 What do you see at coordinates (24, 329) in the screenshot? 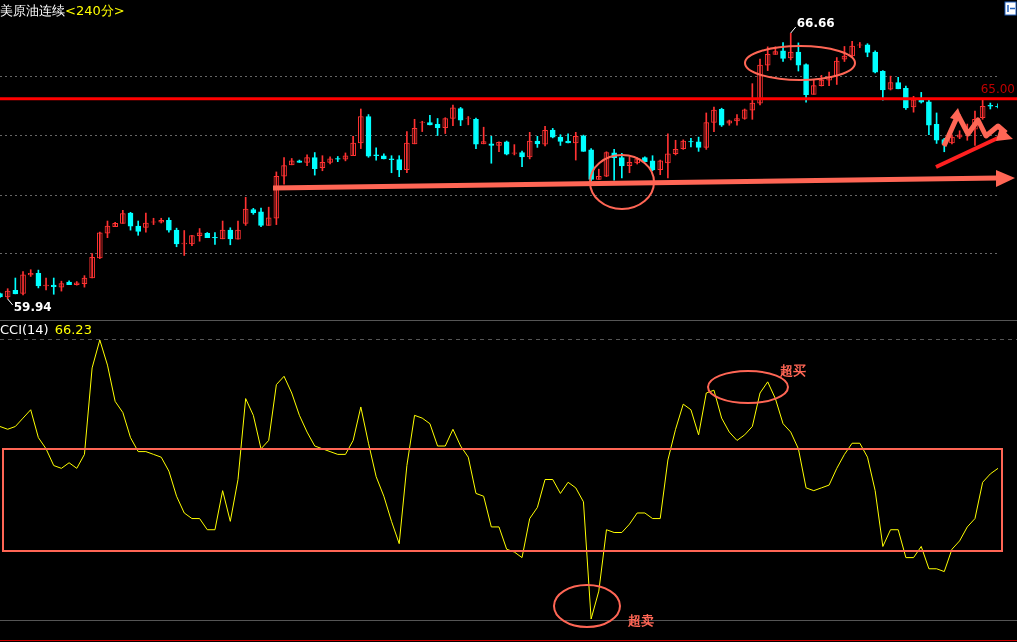
I see `chart-title: CCI(14)` at bounding box center [24, 329].